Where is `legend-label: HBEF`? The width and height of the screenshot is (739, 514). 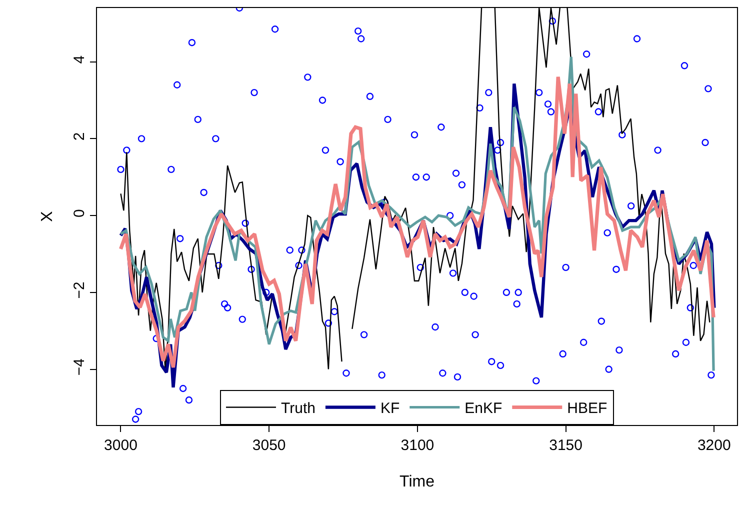
legend-label: HBEF is located at coordinates (587, 409).